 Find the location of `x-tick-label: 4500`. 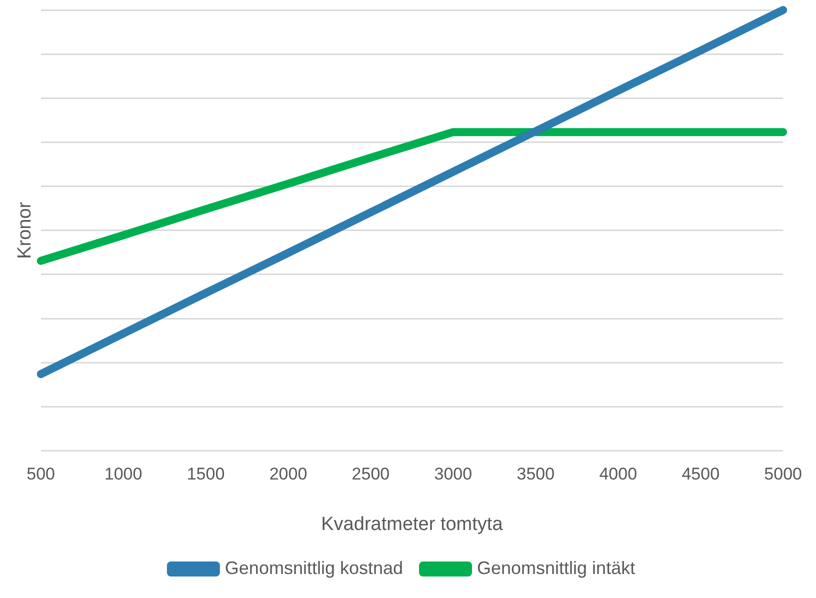

x-tick-label: 4500 is located at coordinates (701, 474).